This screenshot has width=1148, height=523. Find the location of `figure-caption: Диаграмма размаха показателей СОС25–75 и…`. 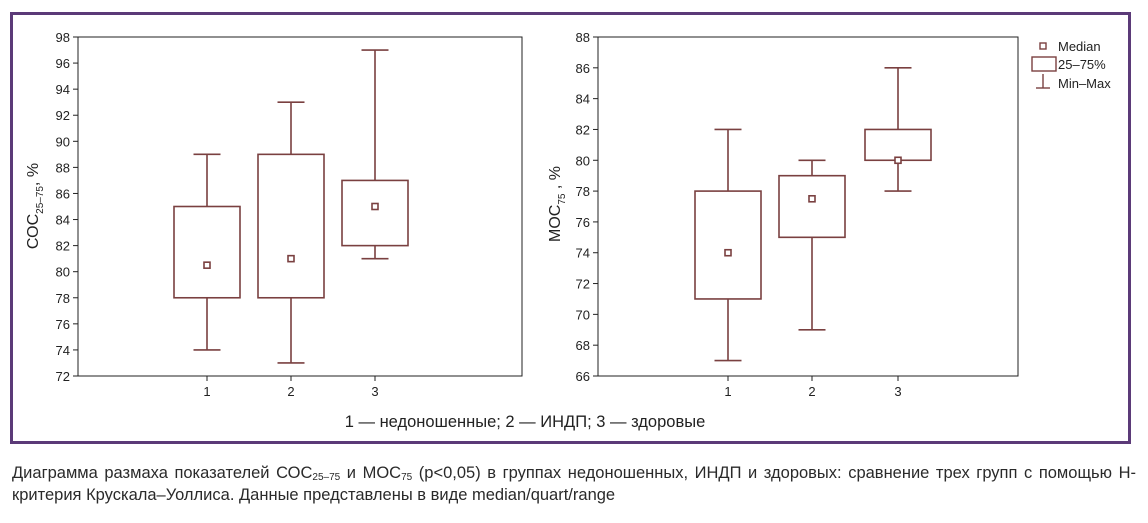

figure-caption: Диаграмма размаха показателей СОС25–75 и… is located at coordinates (574, 484).